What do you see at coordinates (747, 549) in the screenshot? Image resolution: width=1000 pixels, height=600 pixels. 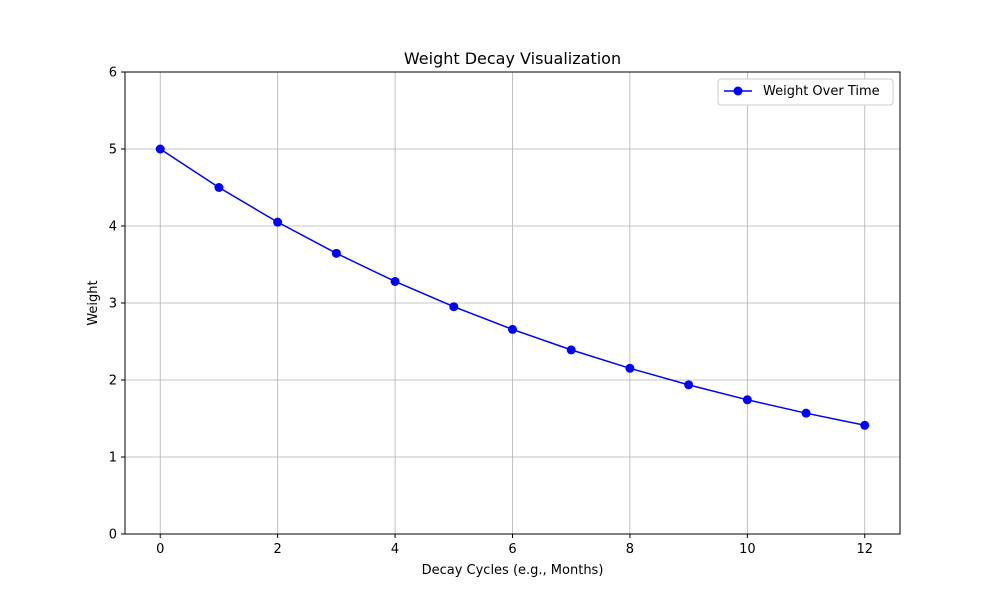 I see `x-tick-label: 10` at bounding box center [747, 549].